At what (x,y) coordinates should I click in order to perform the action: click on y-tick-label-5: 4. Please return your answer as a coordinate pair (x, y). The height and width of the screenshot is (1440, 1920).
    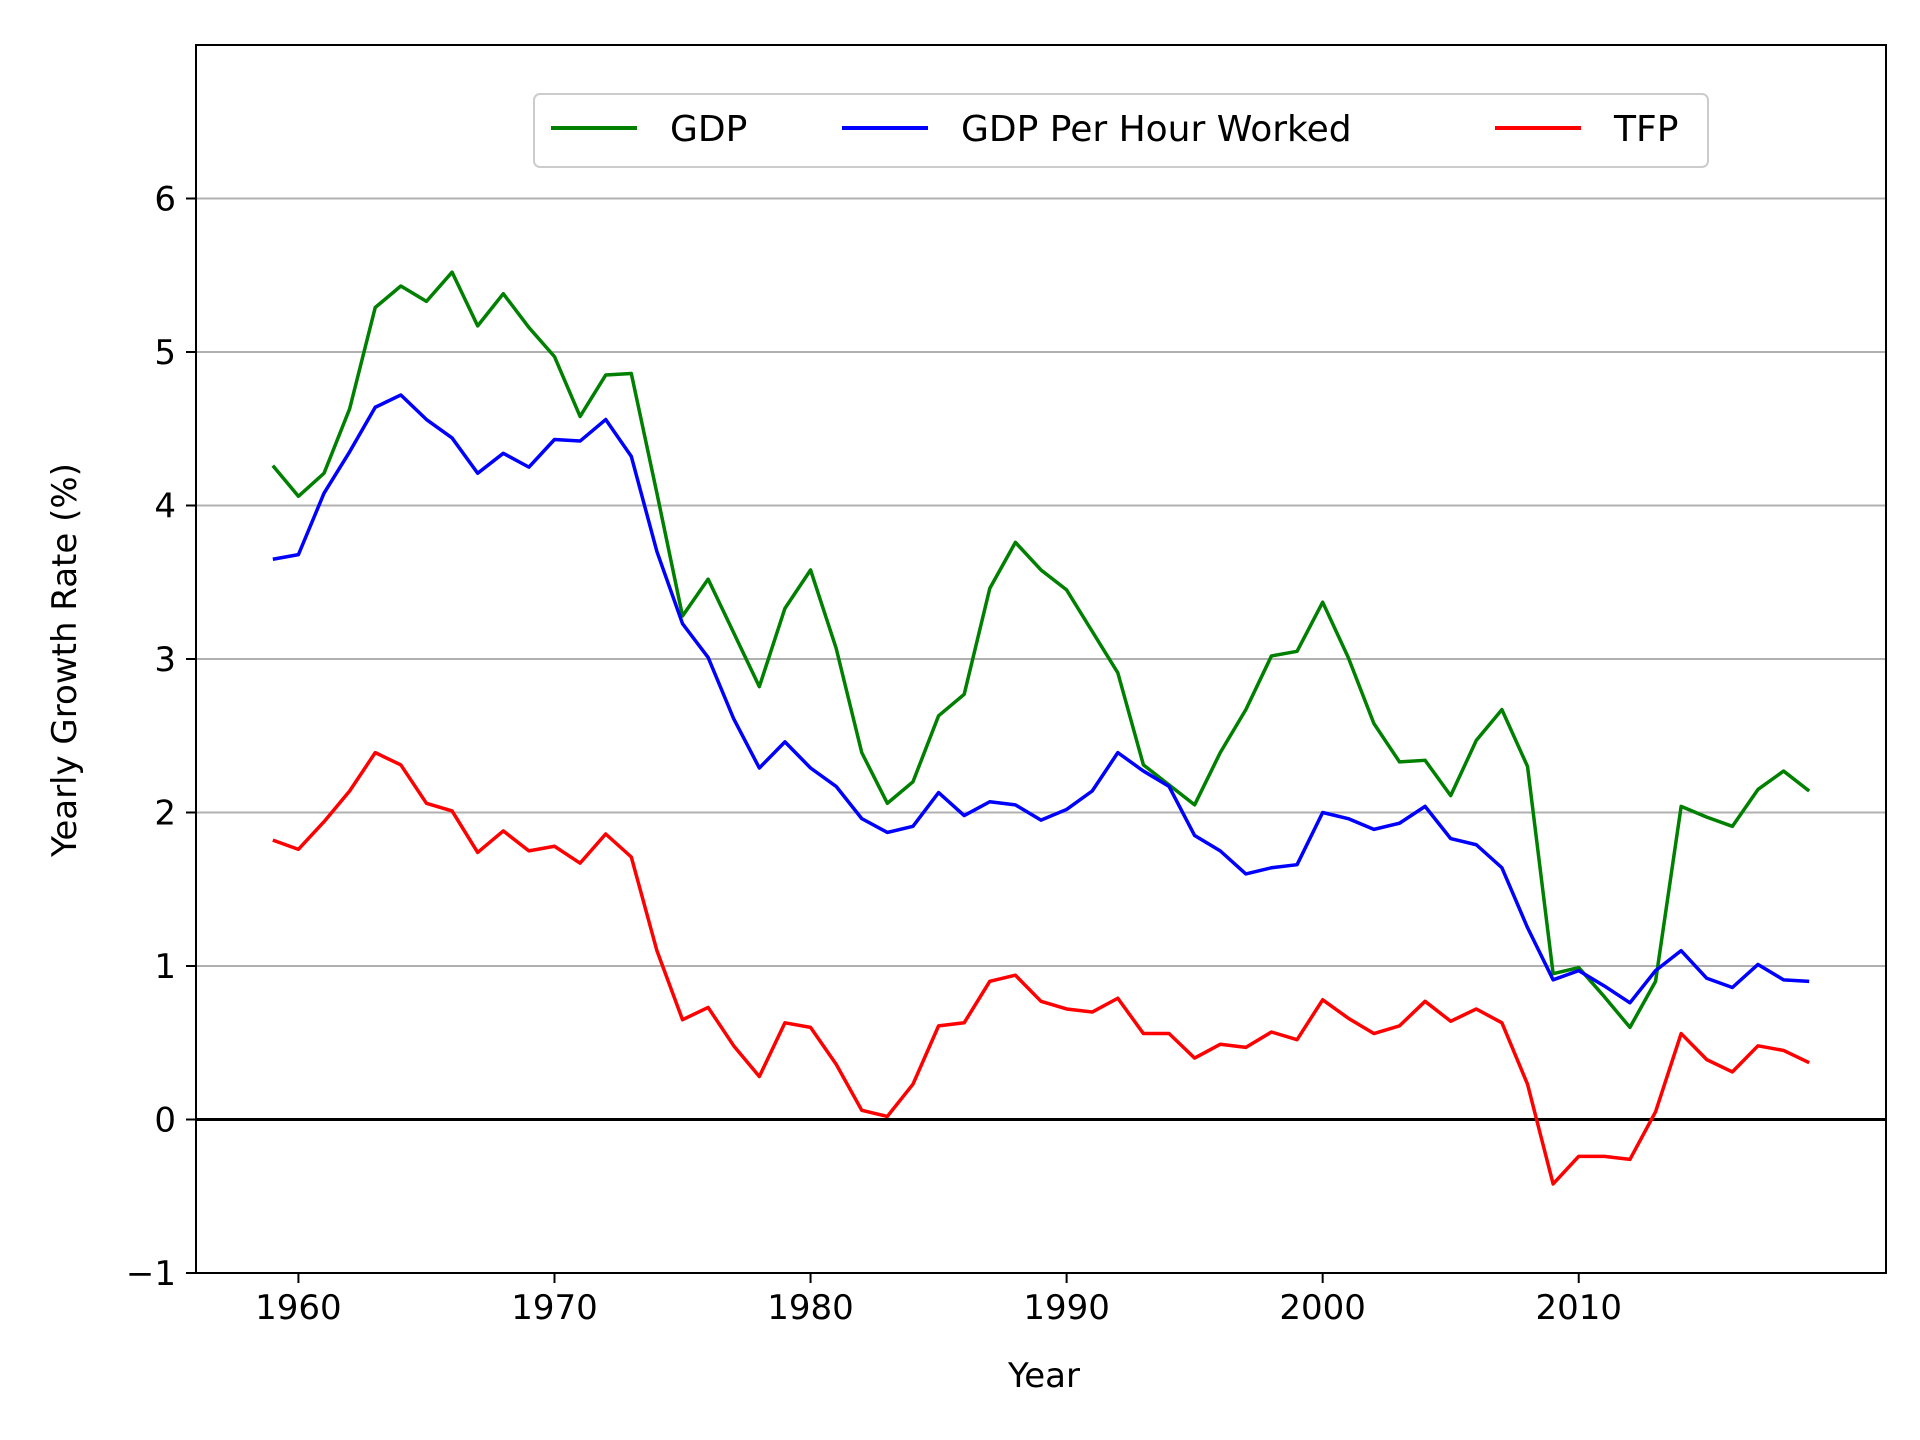
    Looking at the image, I should click on (165, 507).